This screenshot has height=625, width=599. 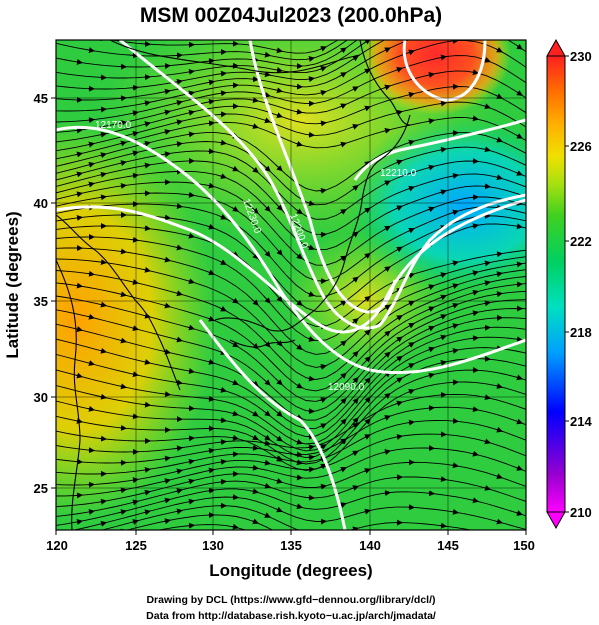 What do you see at coordinates (41, 301) in the screenshot?
I see `y-tick-label: 35` at bounding box center [41, 301].